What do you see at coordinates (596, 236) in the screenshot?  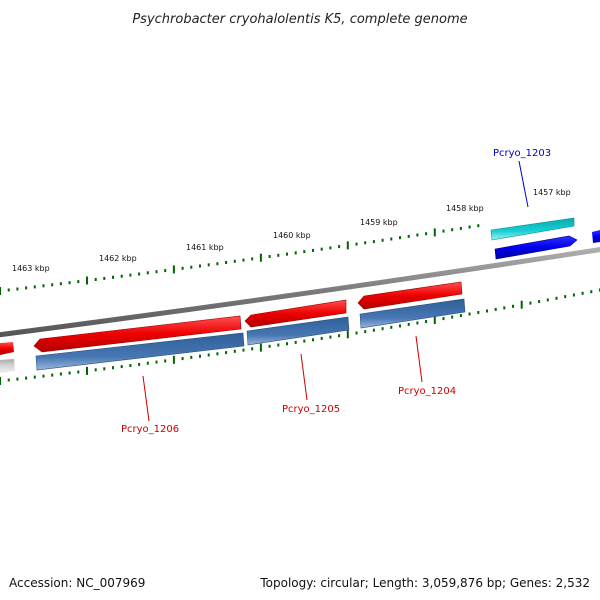 I see `cds-next-partial` at bounding box center [596, 236].